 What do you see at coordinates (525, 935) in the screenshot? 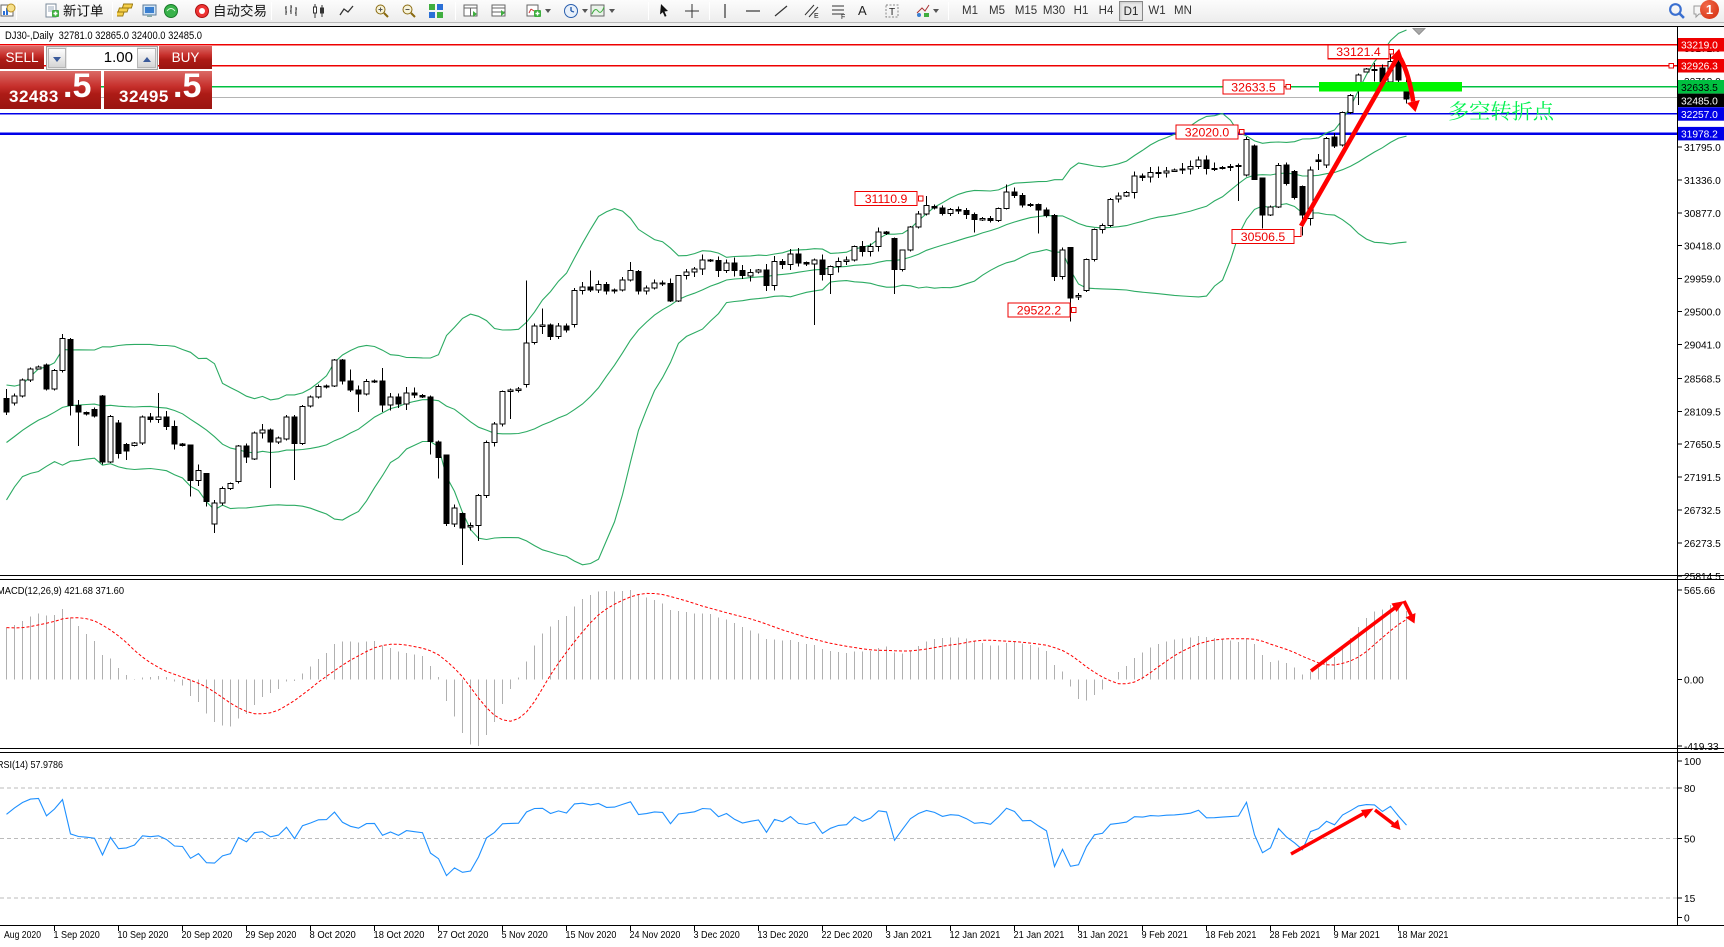
I see `svg-text: 5 Nov 2020` at bounding box center [525, 935].